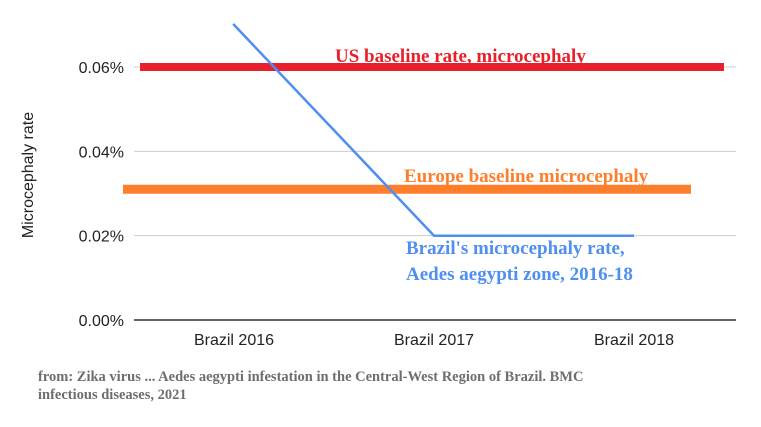  I want to click on x-tick-label: Brazil 2016, so click(234, 340).